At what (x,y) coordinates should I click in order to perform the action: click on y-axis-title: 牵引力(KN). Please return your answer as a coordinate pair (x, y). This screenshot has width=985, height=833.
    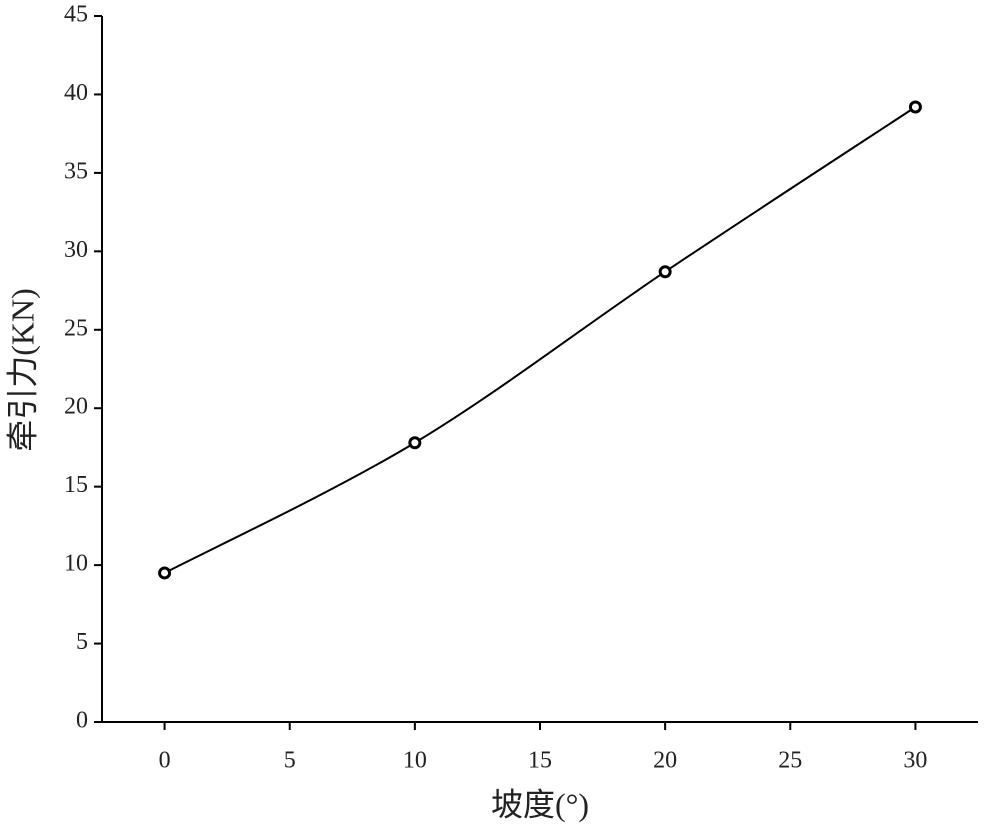
    Looking at the image, I should click on (22, 370).